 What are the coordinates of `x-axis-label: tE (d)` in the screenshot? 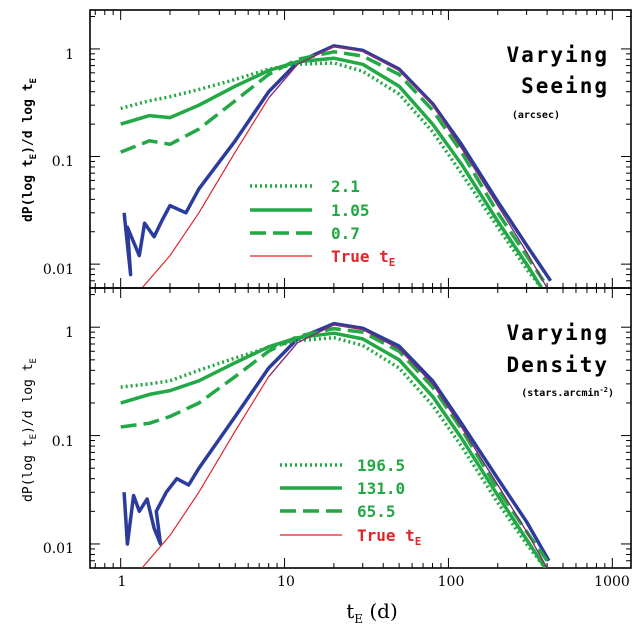 It's located at (372, 612).